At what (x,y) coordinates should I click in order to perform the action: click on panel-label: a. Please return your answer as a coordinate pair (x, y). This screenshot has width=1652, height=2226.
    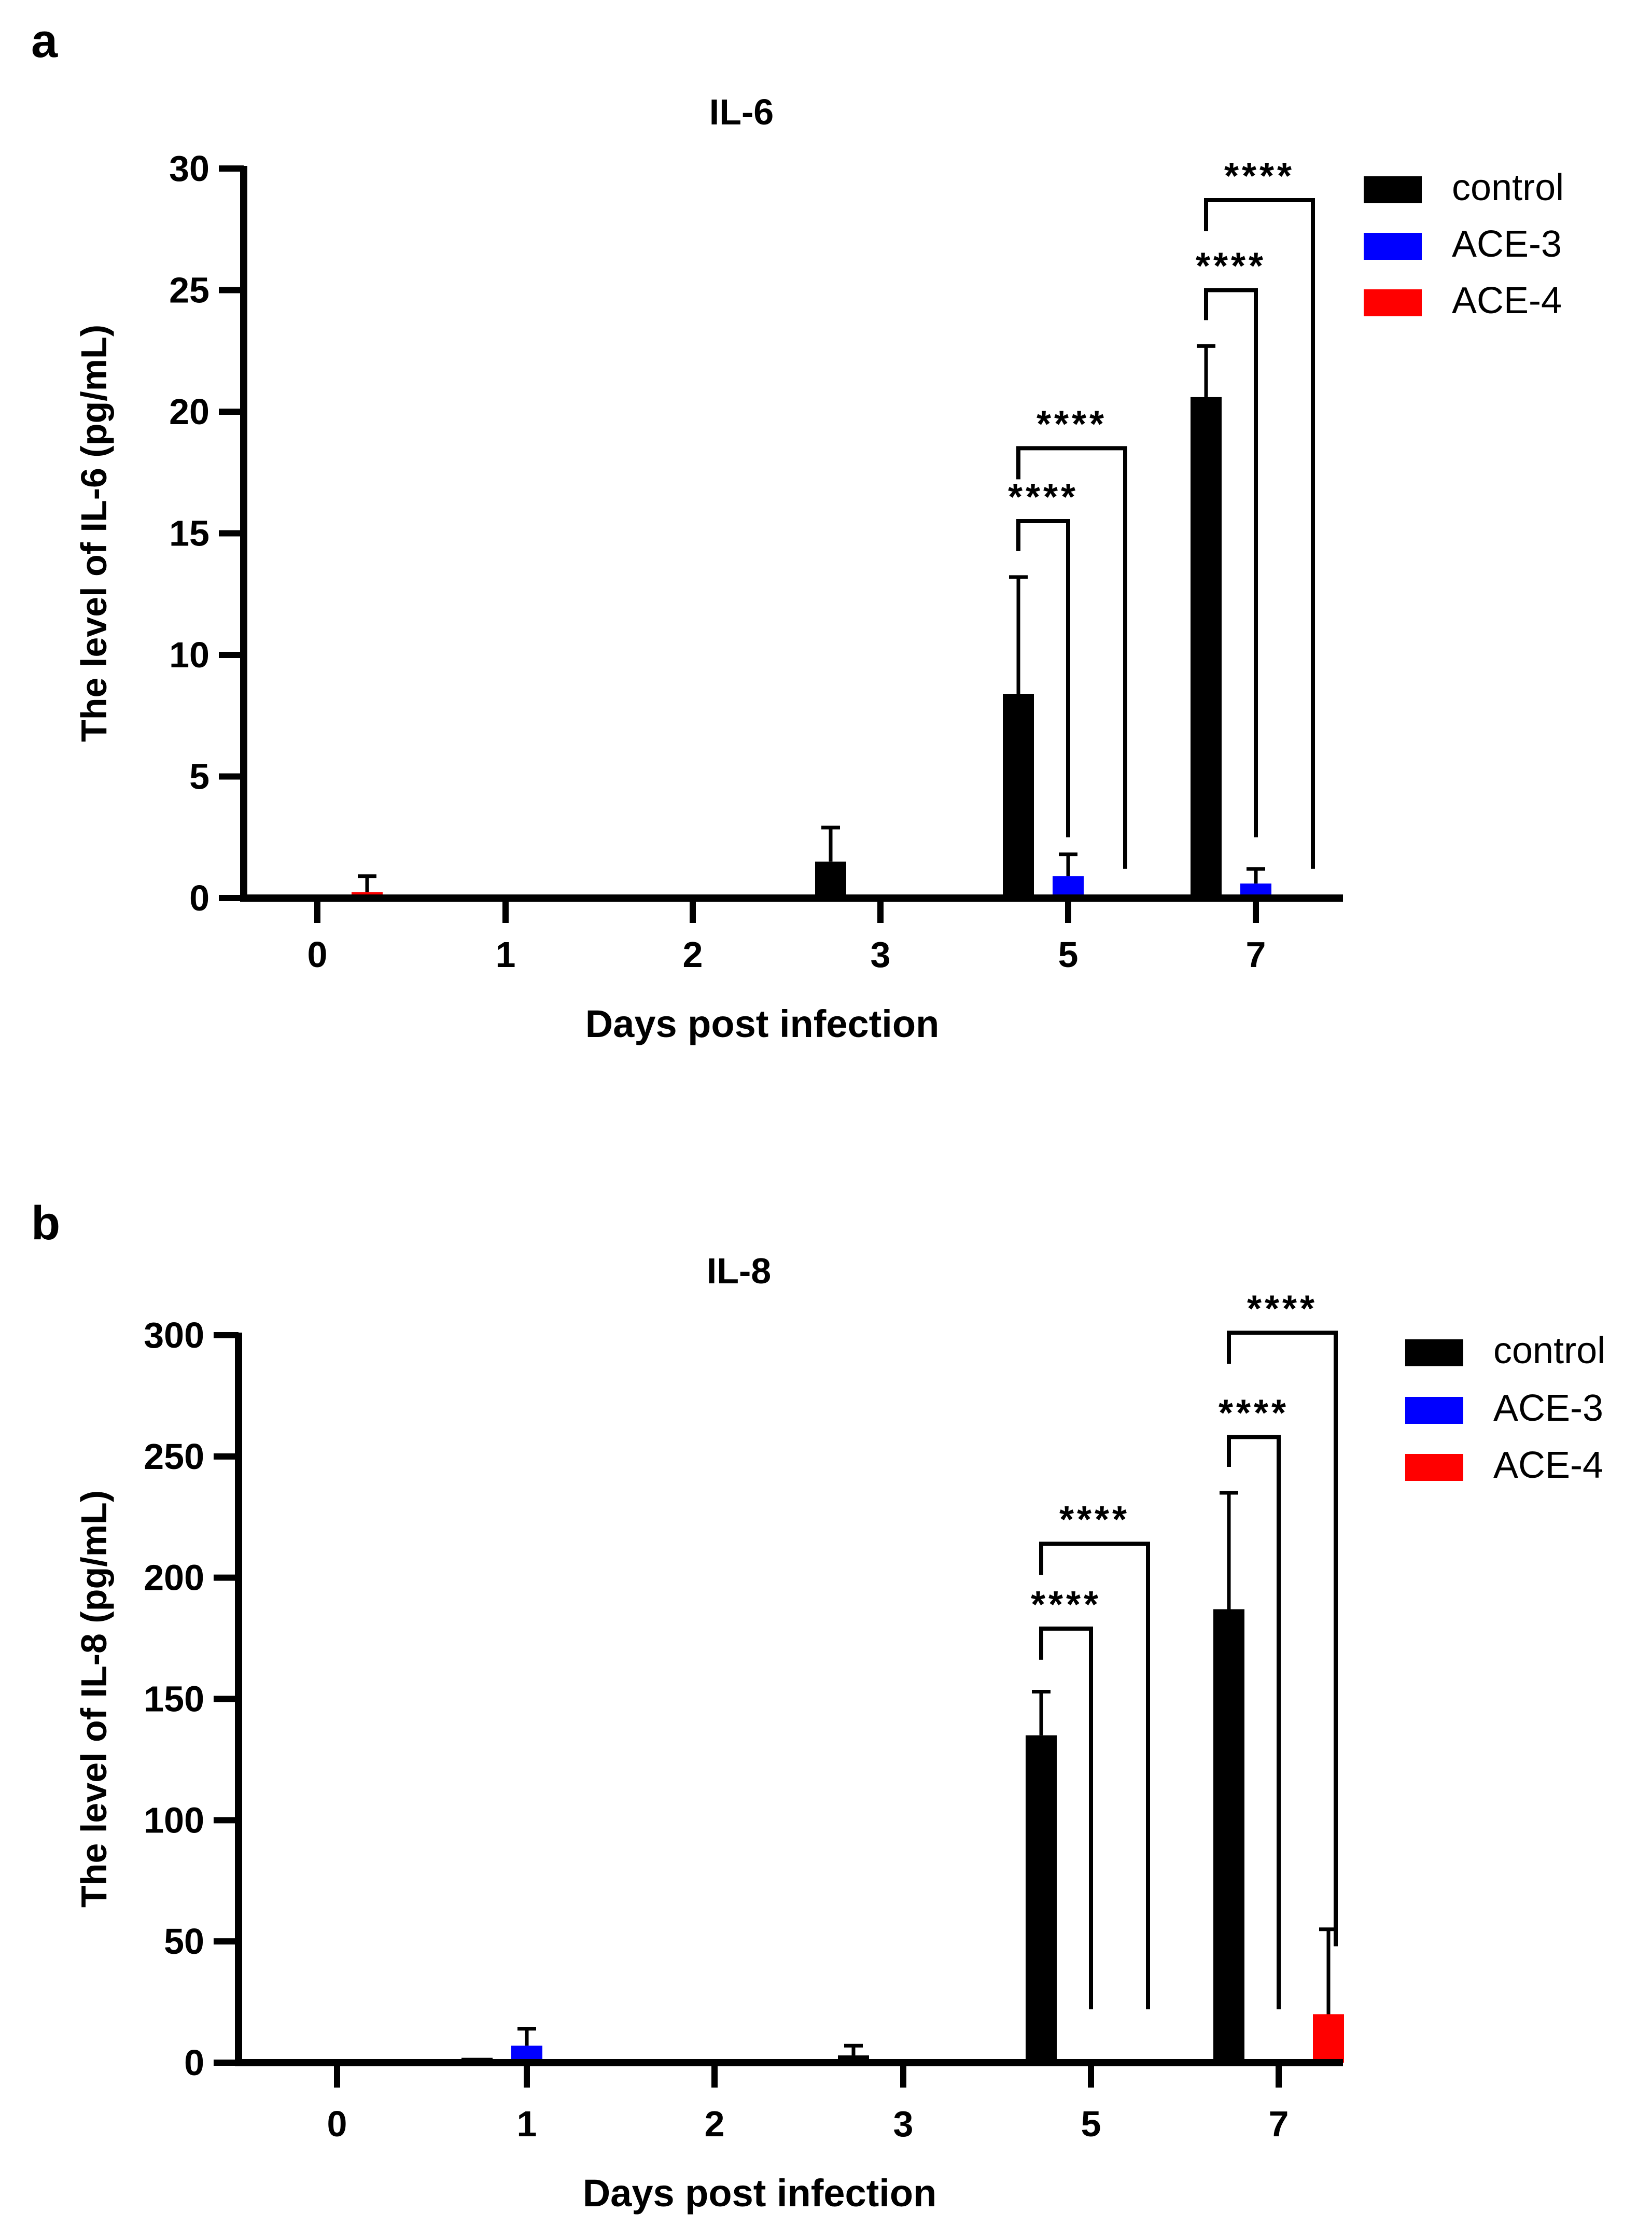
    Looking at the image, I should click on (44, 41).